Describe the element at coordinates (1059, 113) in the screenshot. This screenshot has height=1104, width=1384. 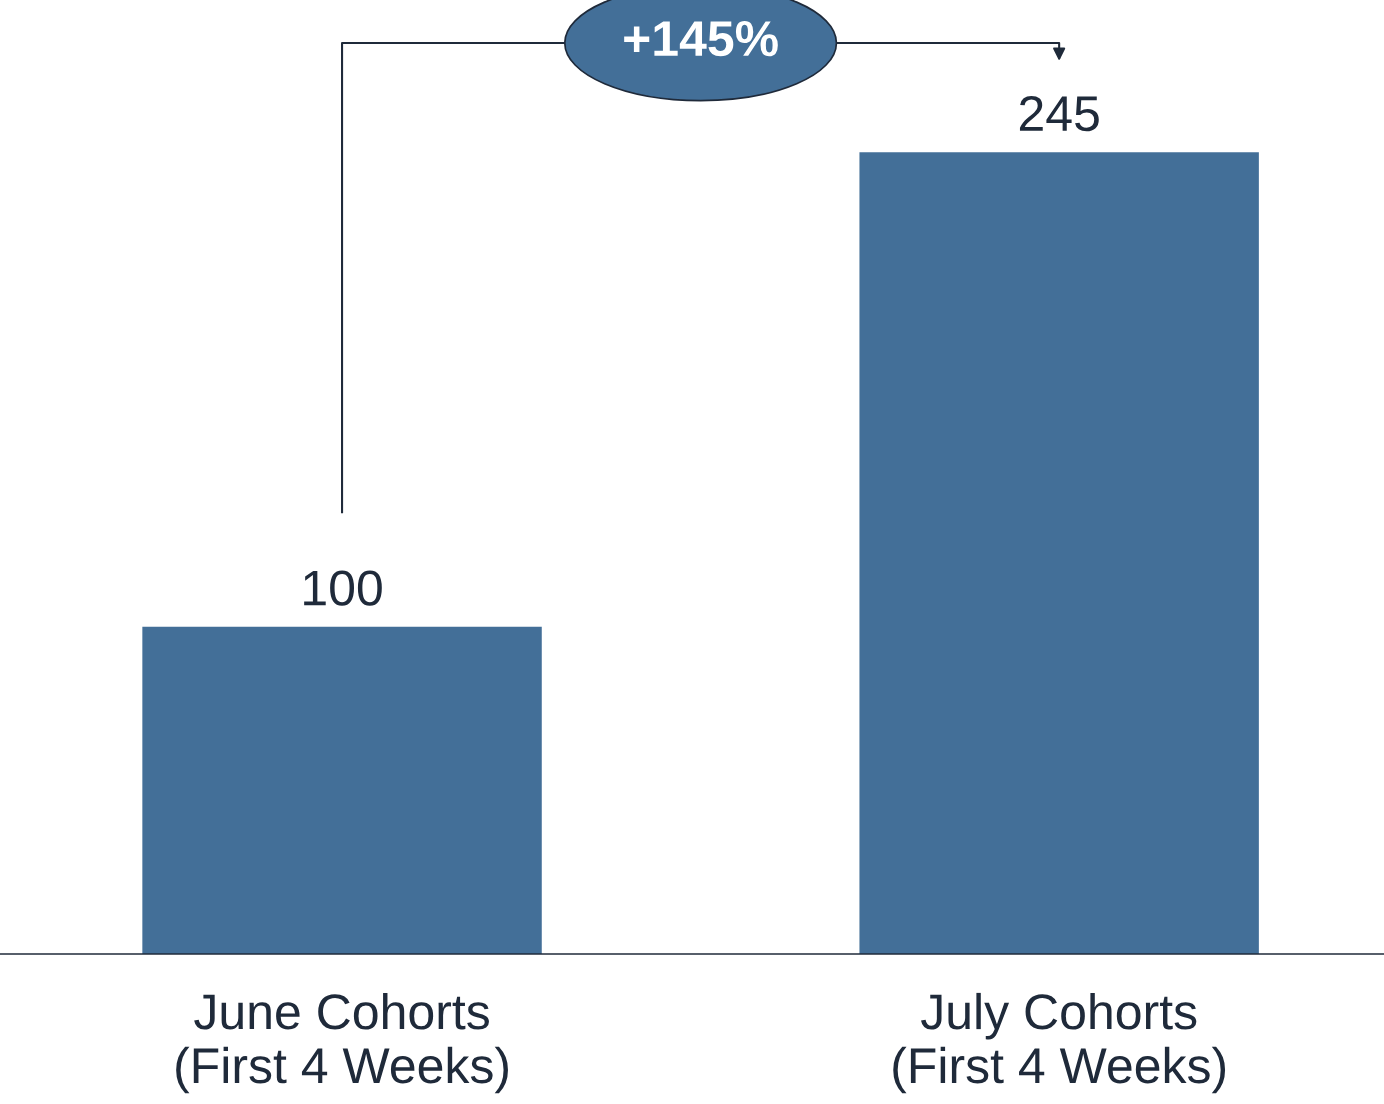
I see `data-label: 245` at that location.